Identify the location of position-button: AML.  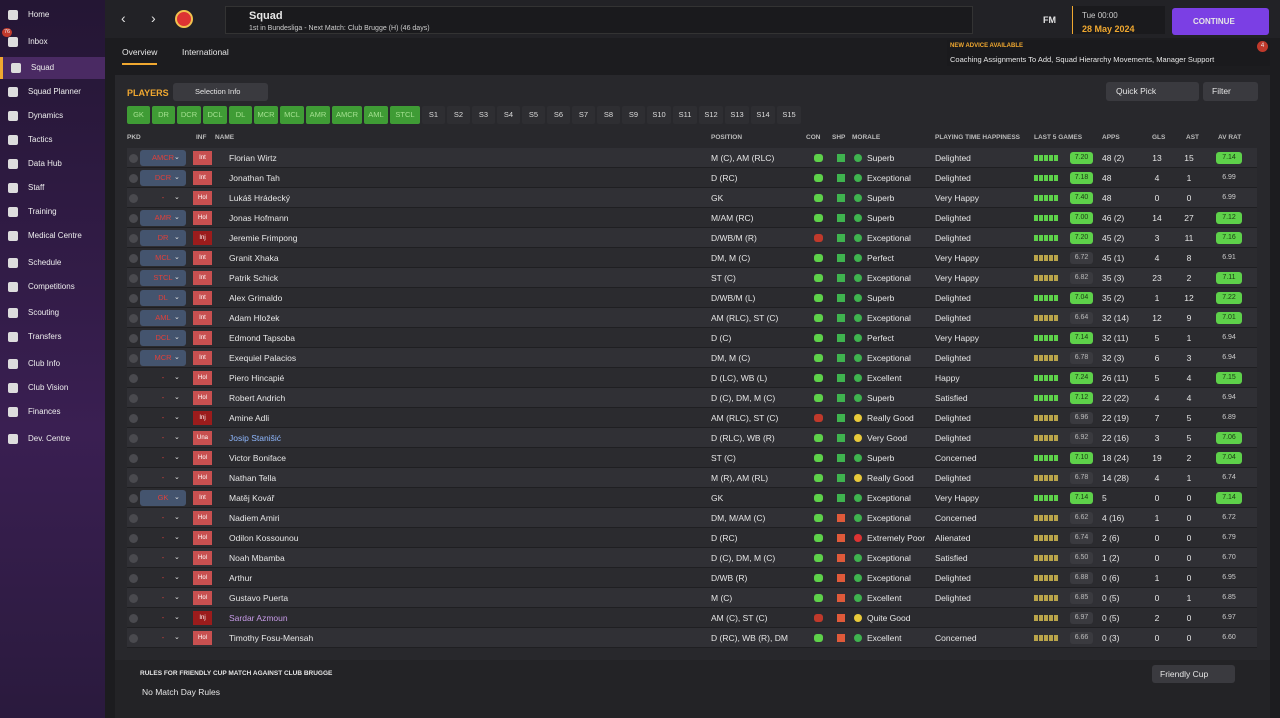
(376, 115).